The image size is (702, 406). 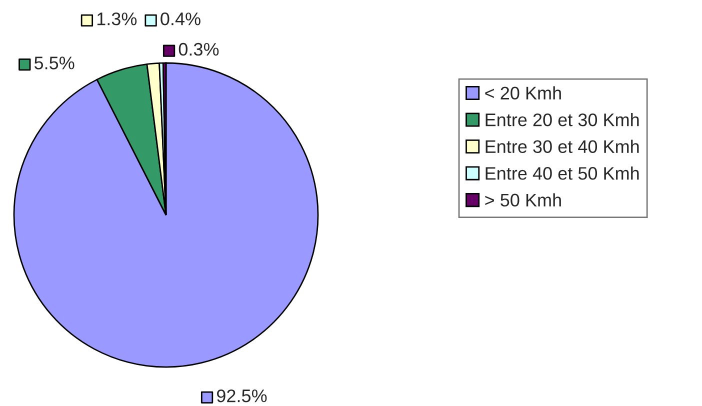 What do you see at coordinates (562, 147) in the screenshot?
I see `legend-label: Entre 30 et 40 Kmh` at bounding box center [562, 147].